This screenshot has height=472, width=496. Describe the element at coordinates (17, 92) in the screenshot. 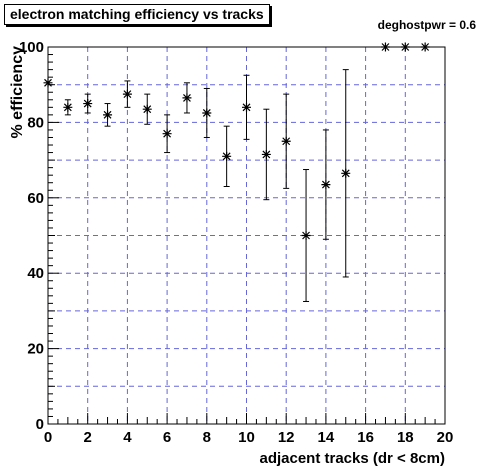

I see `y-axis-label: % efficiency` at that location.